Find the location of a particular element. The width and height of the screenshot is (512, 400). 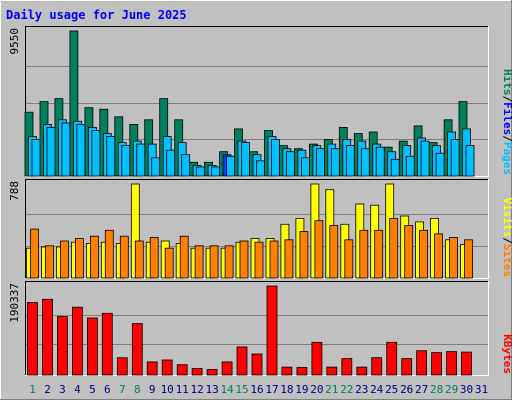

day-label-8: 8 is located at coordinates (137, 389).